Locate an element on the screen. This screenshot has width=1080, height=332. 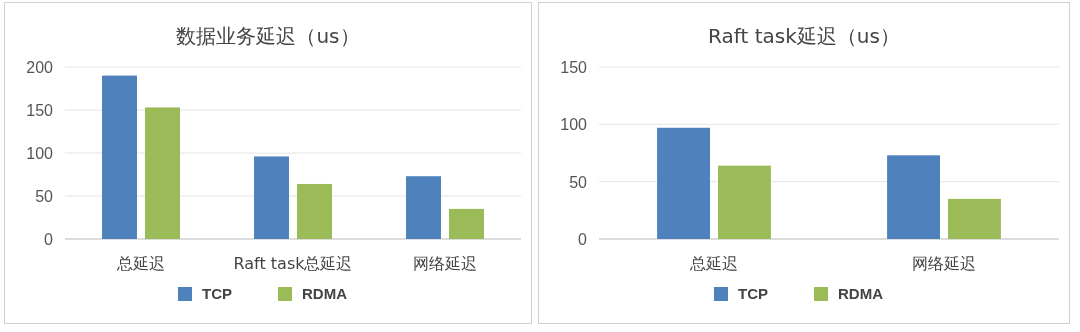
x-tick-label: Raft task总延迟 is located at coordinates (293, 263).